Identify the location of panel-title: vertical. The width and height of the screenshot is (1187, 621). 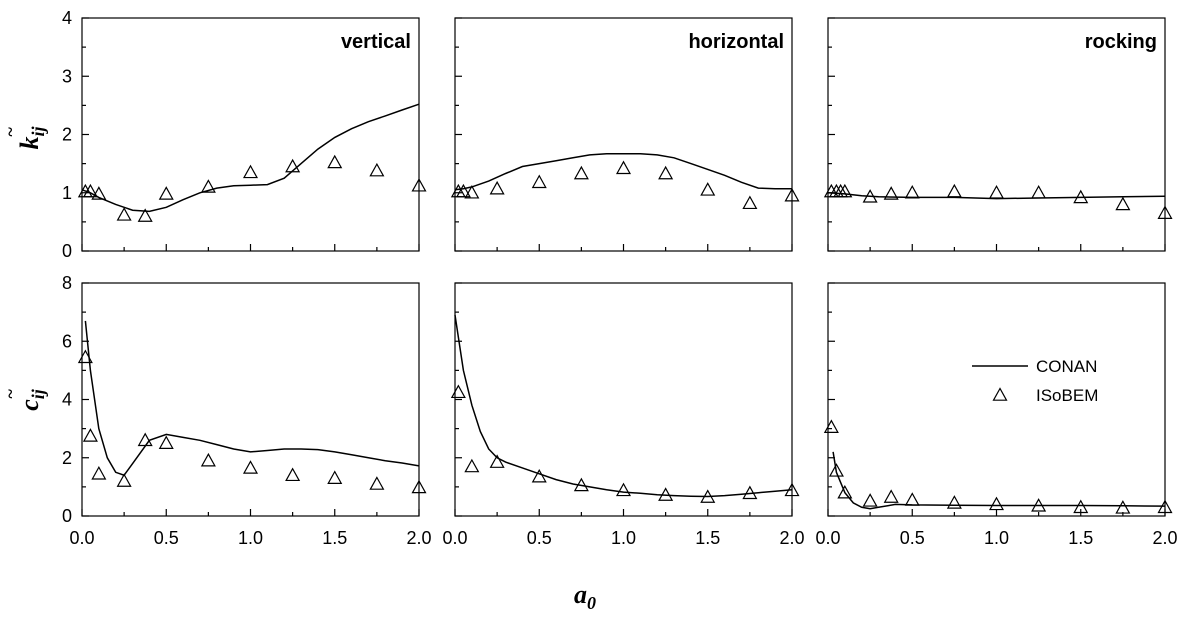
(376, 42).